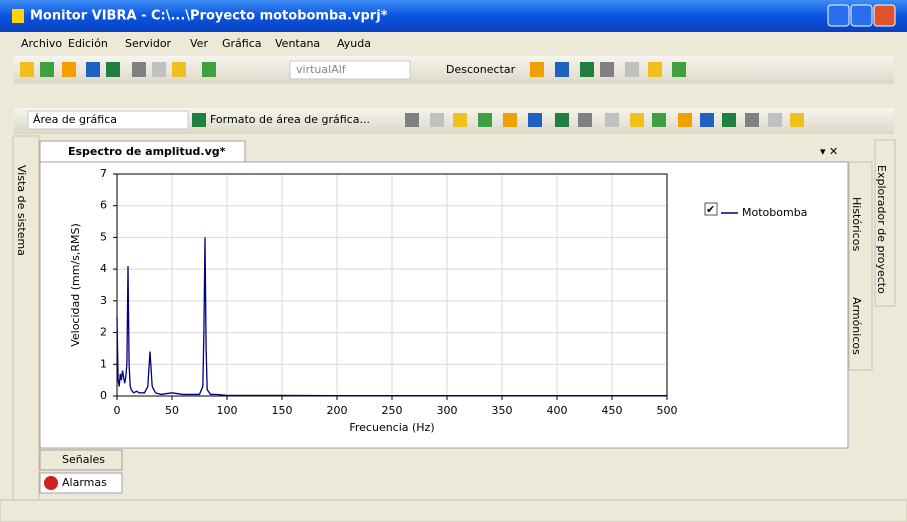  What do you see at coordinates (103, 173) in the screenshot?
I see `y-tick-label: 7` at bounding box center [103, 173].